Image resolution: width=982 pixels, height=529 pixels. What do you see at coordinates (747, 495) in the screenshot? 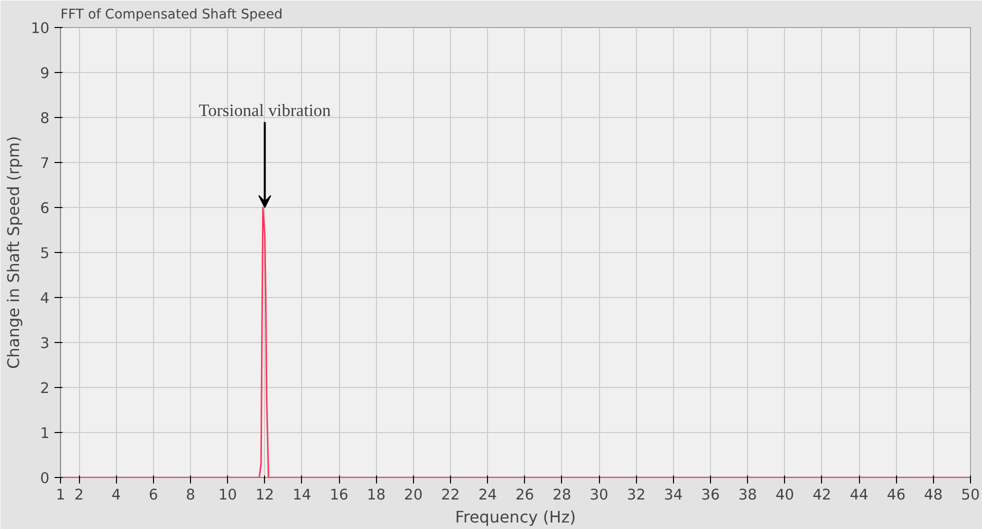
I see `x-tick-label: 38` at bounding box center [747, 495].